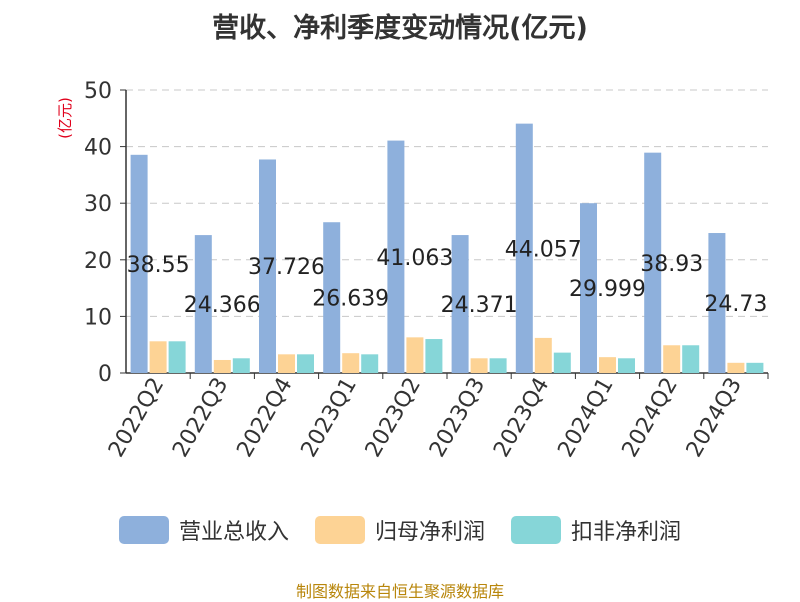 The image size is (800, 602). What do you see at coordinates (607, 365) in the screenshot?
I see `bar-net-profit-2024q1` at bounding box center [607, 365].